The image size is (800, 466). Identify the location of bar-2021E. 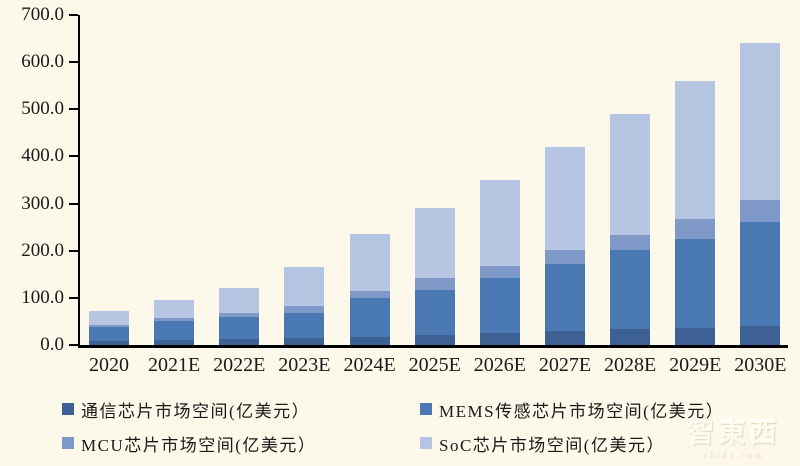
(174, 322).